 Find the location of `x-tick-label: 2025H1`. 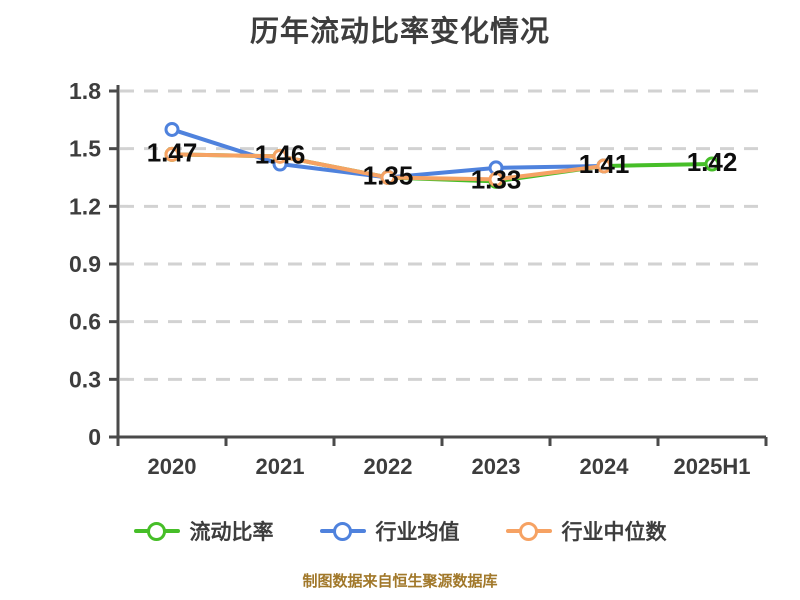

x-tick-label: 2025H1 is located at coordinates (711, 466).